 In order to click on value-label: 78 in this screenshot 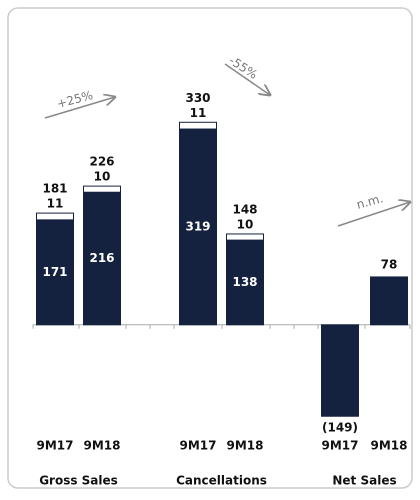, I will do `click(389, 264)`.